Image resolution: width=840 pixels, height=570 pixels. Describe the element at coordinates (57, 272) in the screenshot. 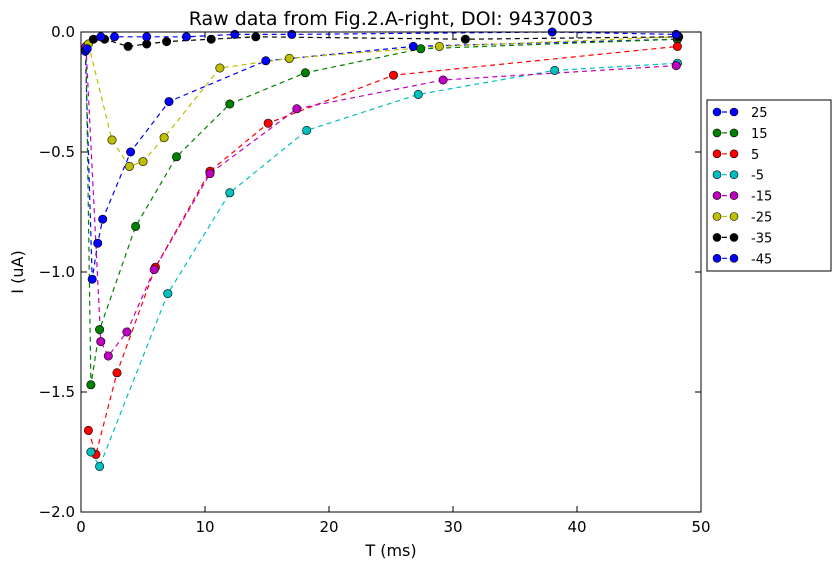

I see `y-tick-label: −1.0` at that location.